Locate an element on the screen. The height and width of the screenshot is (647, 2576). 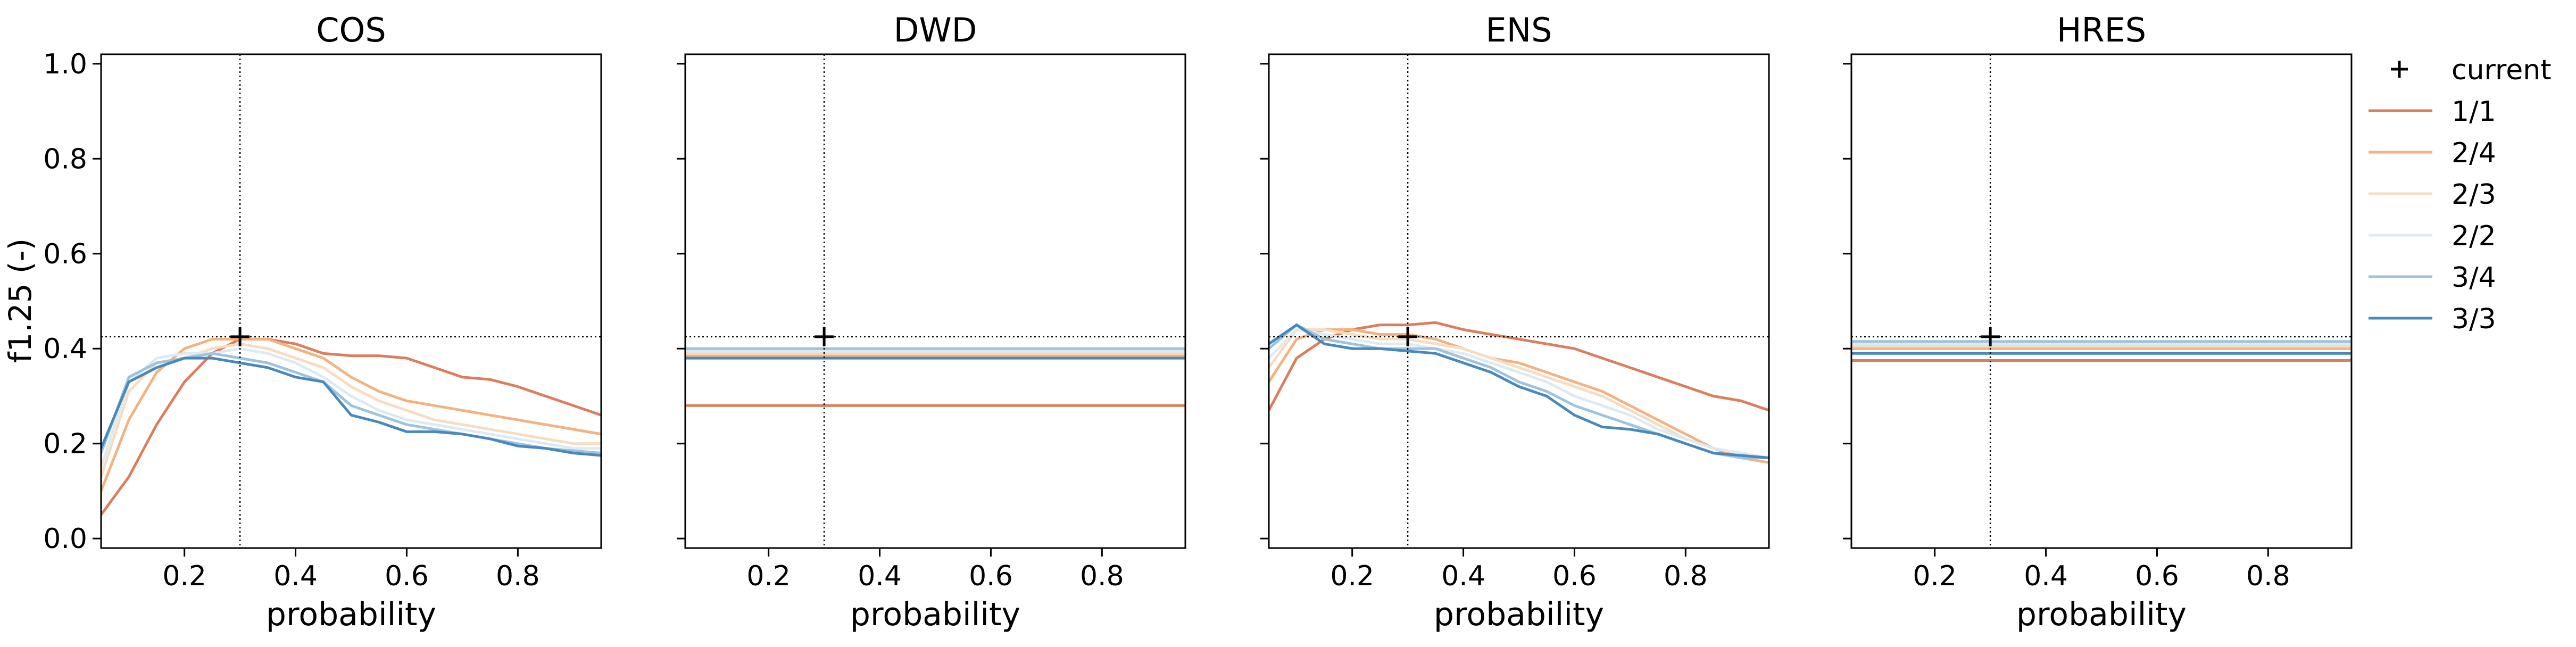
legend-item-1-1: 1/1 is located at coordinates (2432, 112).